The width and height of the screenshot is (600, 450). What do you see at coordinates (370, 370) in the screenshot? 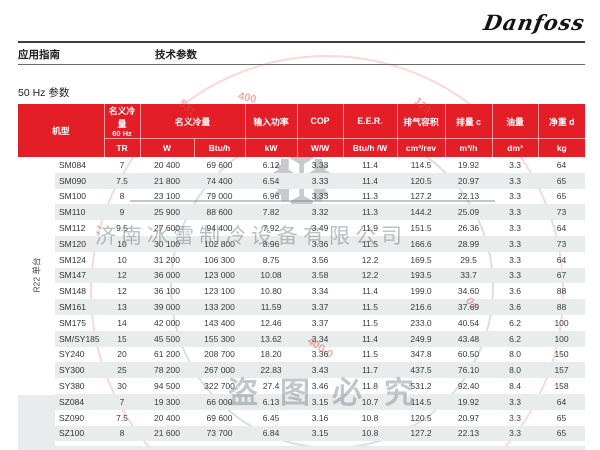
I see `value-cell: 11.7` at bounding box center [370, 370].